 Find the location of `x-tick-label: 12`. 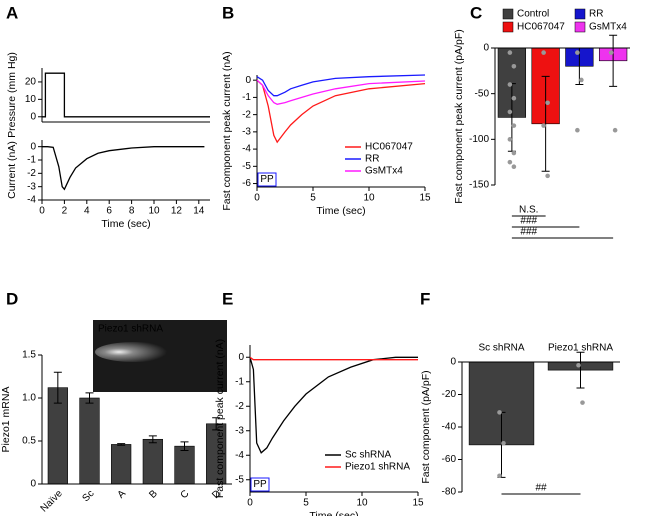

x-tick-label: 12 is located at coordinates (177, 211).